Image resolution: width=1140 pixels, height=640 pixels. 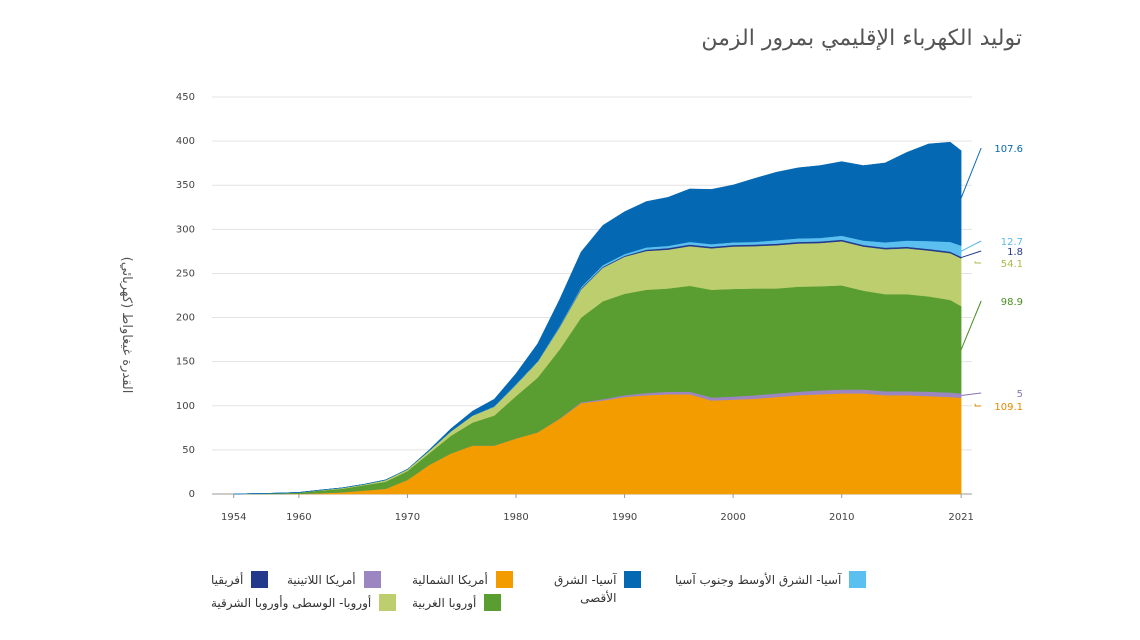 I want to click on y-tick-label: 400, so click(x=185, y=141).